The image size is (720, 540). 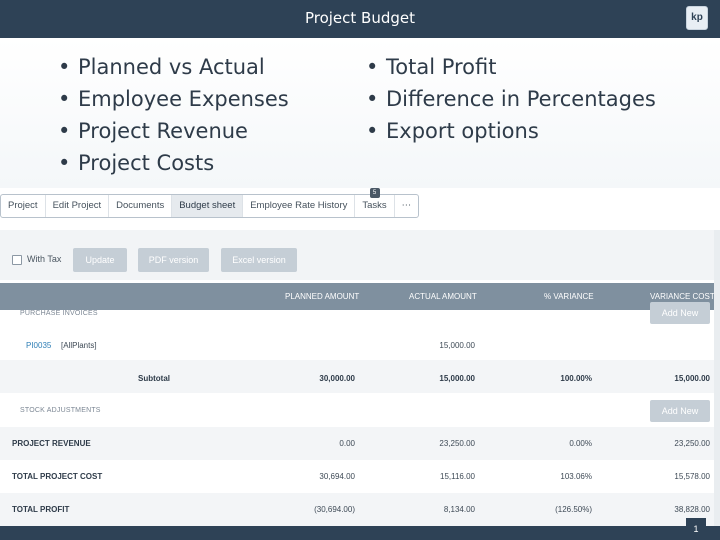 What do you see at coordinates (580, 443) in the screenshot?
I see `variance-percent: 0.00%` at bounding box center [580, 443].